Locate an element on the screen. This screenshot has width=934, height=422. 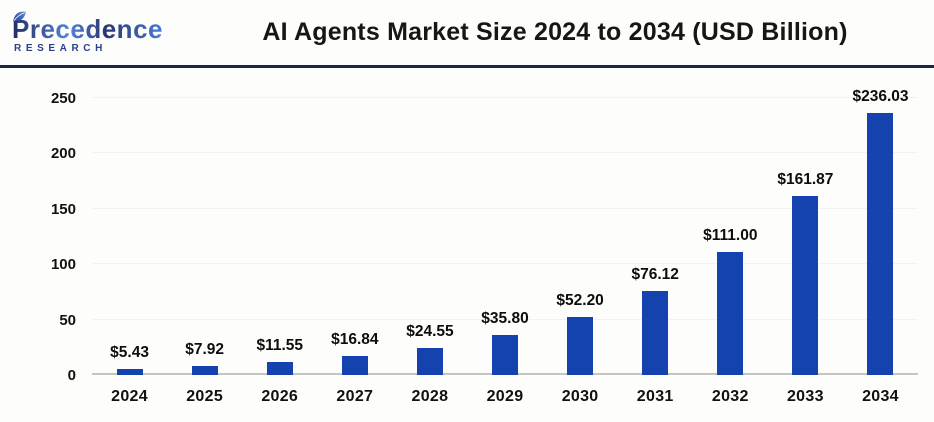
brand-subtitle: RESEARCH is located at coordinates (60, 48).